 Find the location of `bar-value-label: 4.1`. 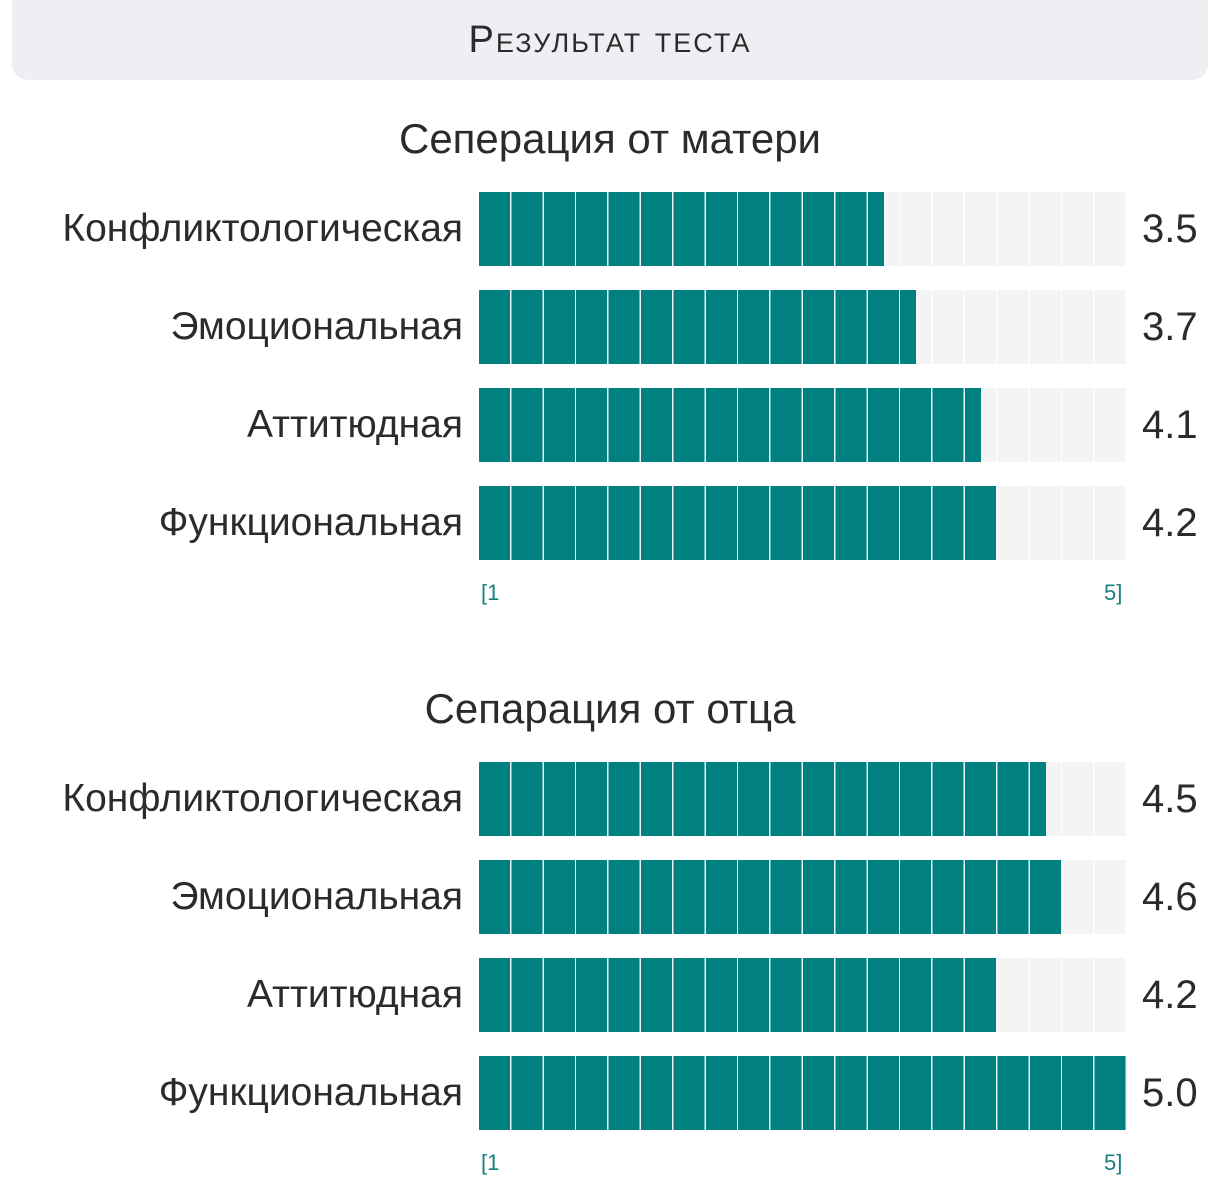

bar-value-label: 4.1 is located at coordinates (1170, 425).